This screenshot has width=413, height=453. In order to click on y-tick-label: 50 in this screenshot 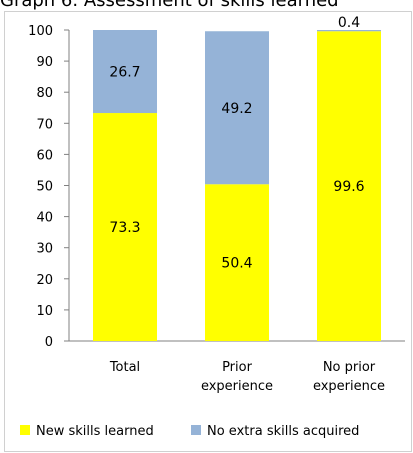, I will do `click(44, 187)`.